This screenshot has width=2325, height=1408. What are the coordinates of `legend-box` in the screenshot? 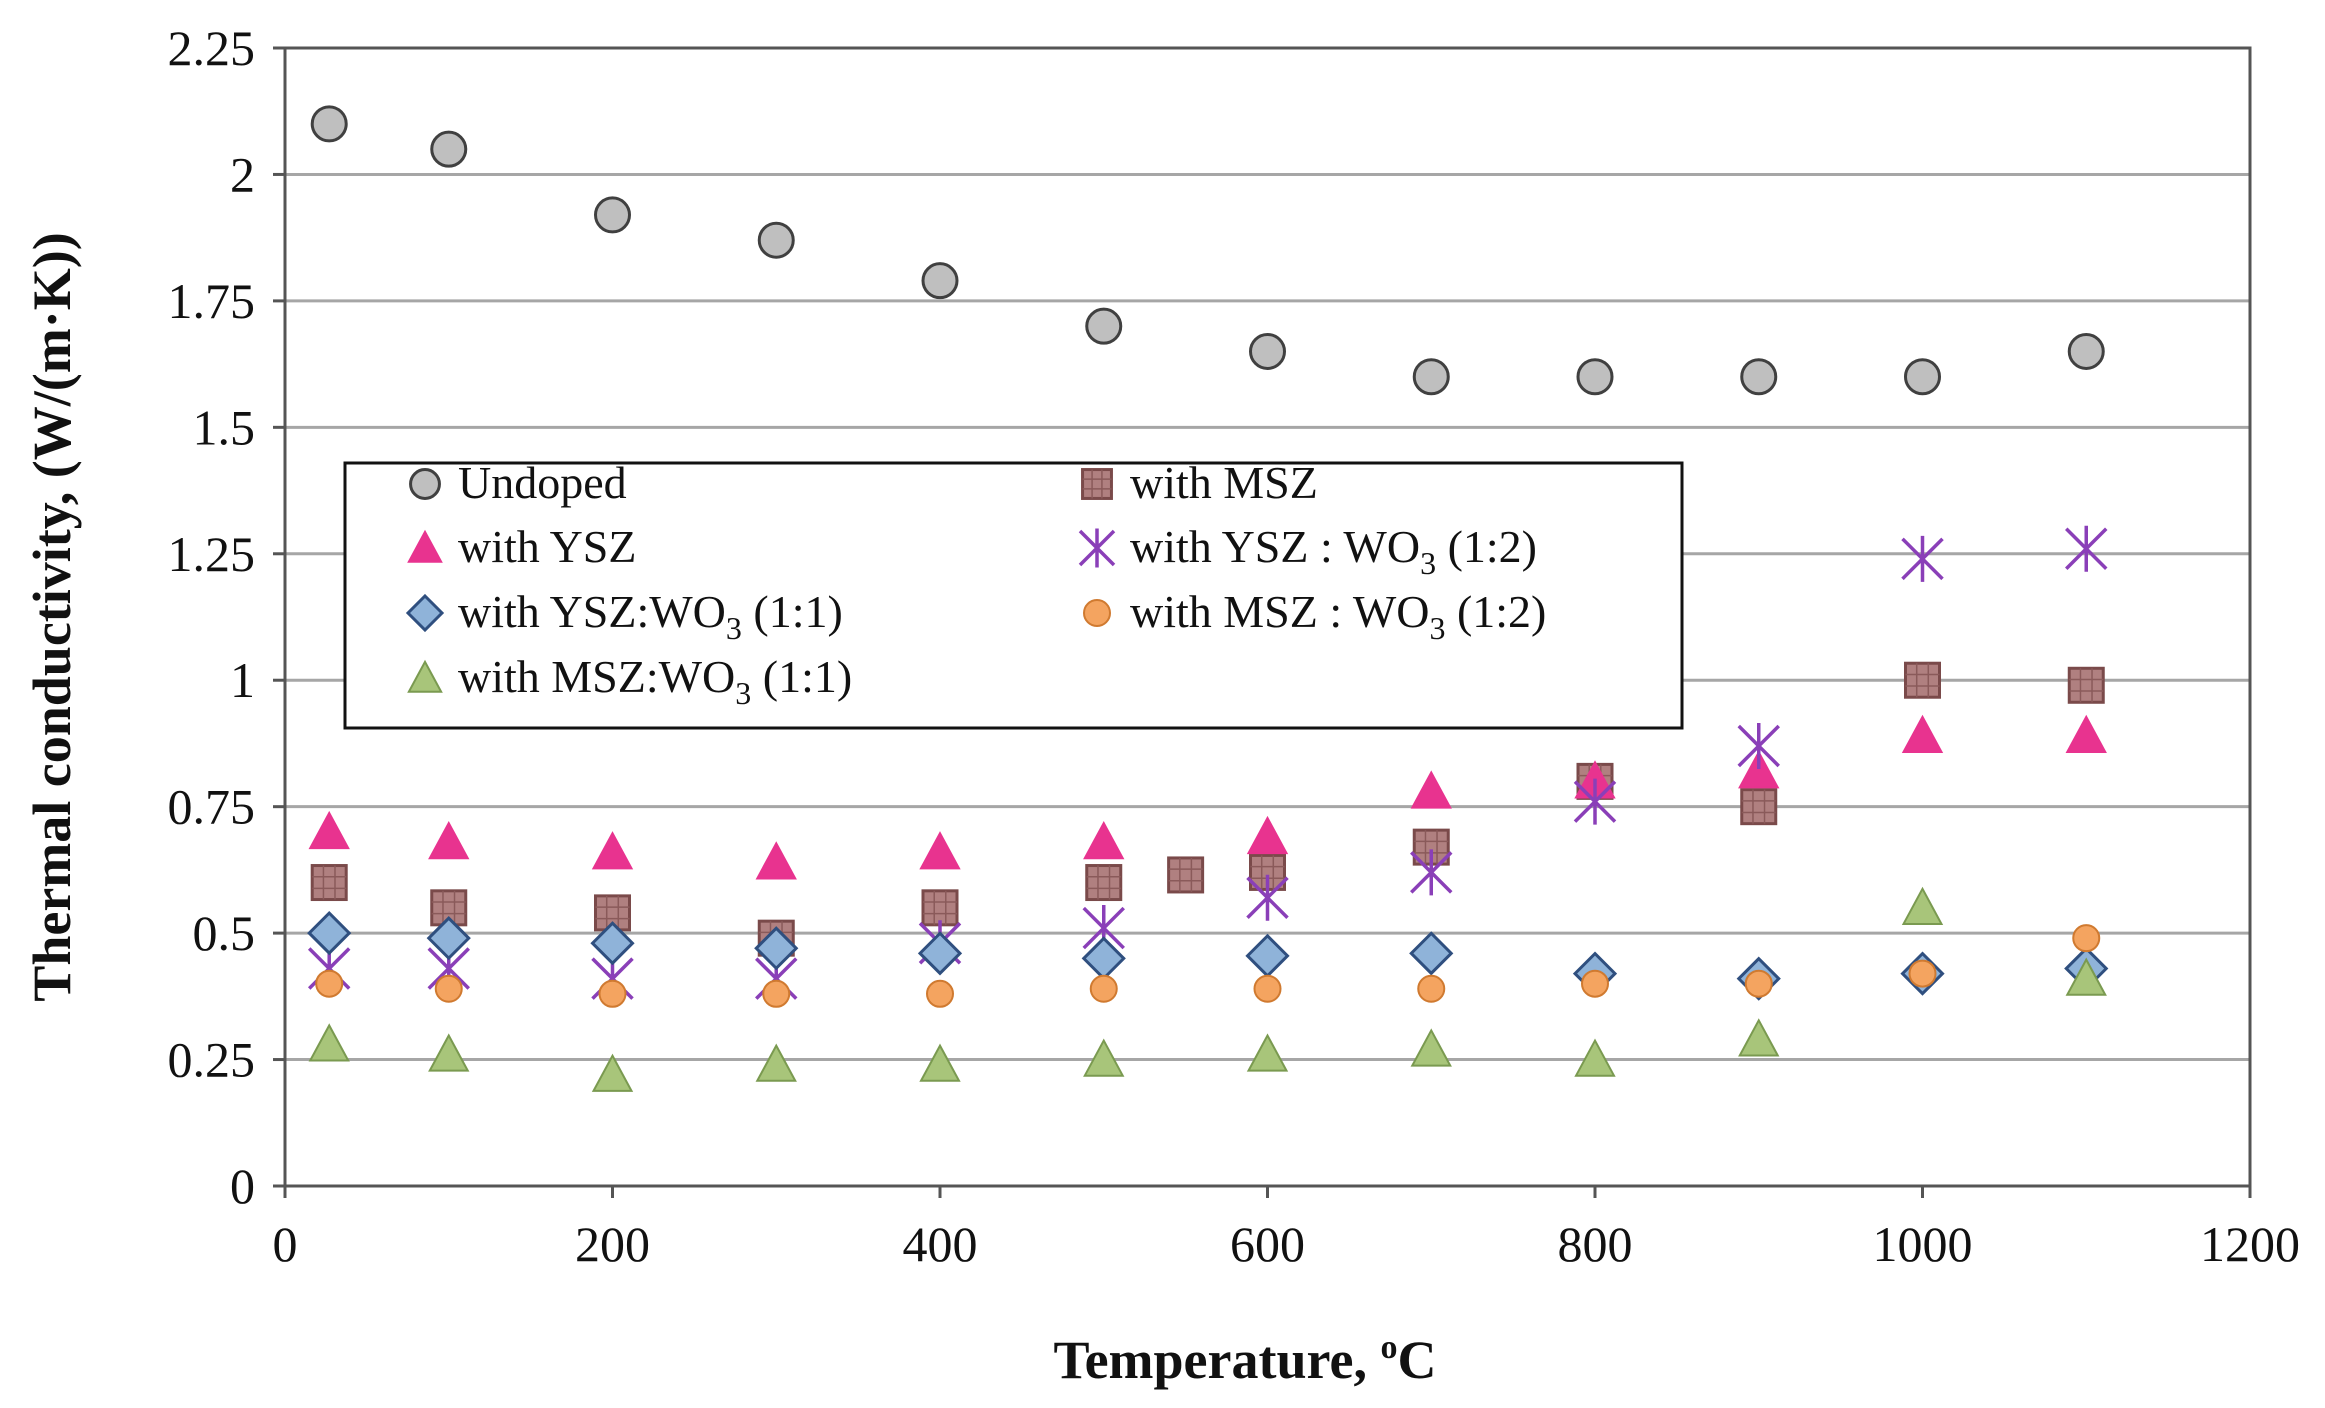 It's located at (1013, 595).